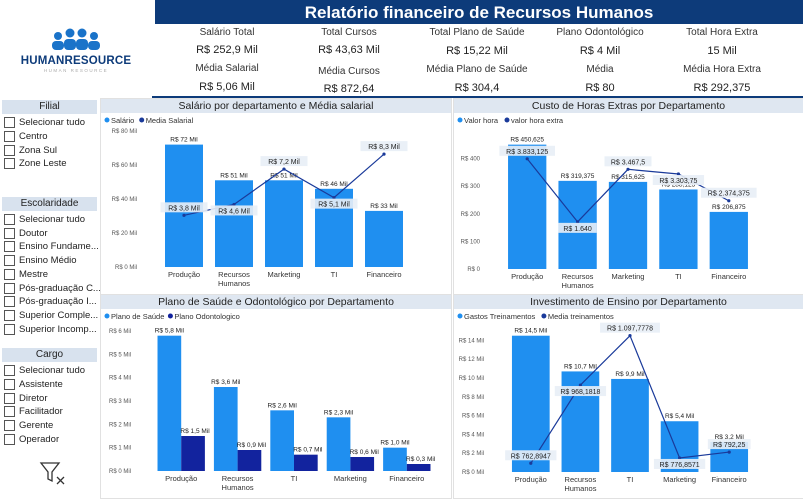 The height and width of the screenshot is (500, 803). I want to click on slicer-option: Mestre, so click(26, 274).